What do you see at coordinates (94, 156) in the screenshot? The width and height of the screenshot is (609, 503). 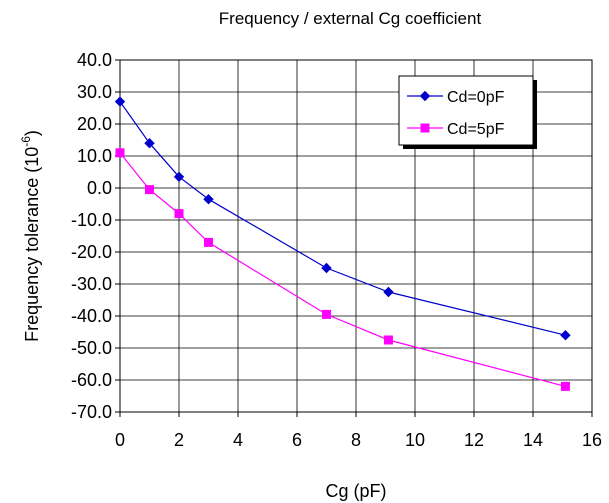 I see `y-tick-label: 10.0` at bounding box center [94, 156].